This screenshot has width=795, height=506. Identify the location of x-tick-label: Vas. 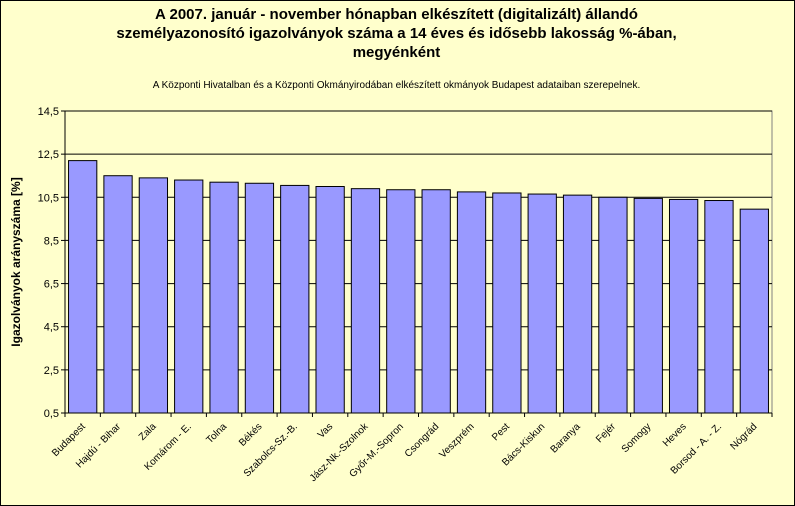
(325, 430).